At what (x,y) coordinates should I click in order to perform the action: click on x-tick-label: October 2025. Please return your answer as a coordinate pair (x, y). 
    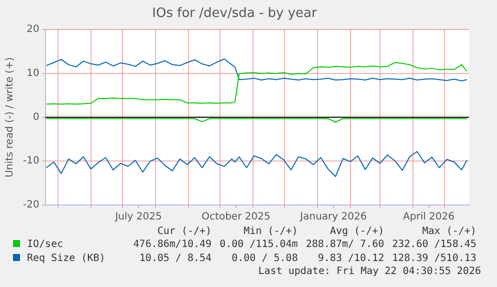
    Looking at the image, I should click on (236, 217).